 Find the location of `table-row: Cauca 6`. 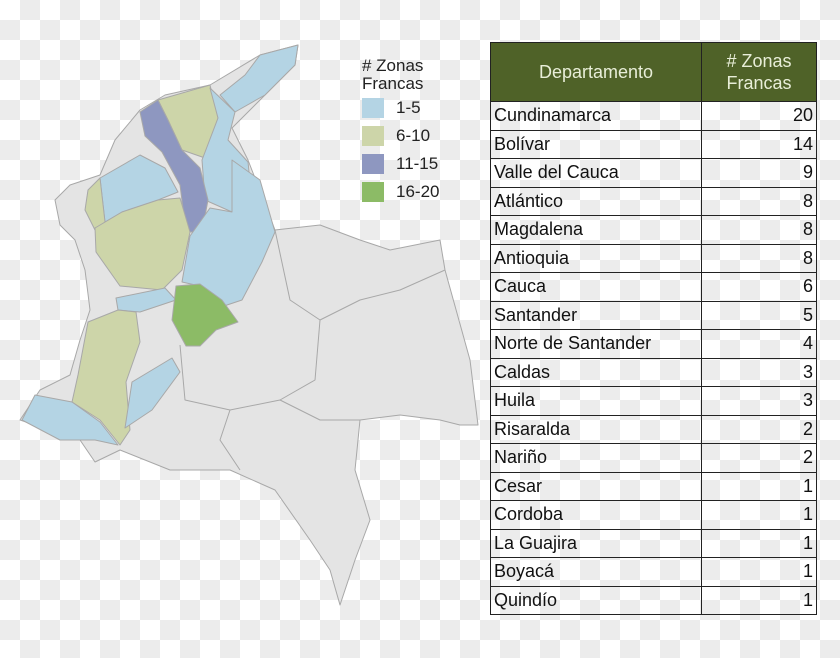

table-row: Cauca 6 is located at coordinates (653, 287).